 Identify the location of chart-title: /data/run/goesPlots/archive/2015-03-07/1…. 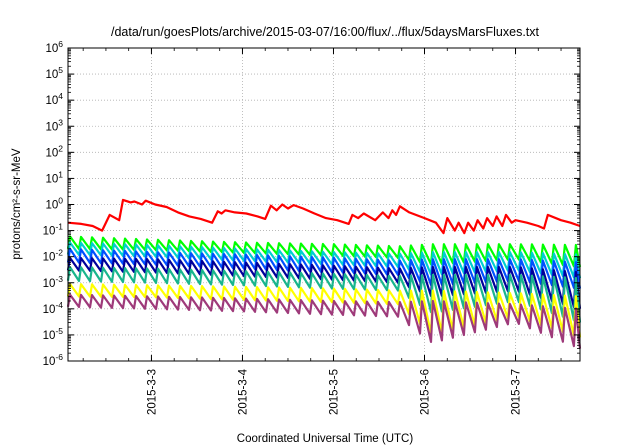
(325, 32).